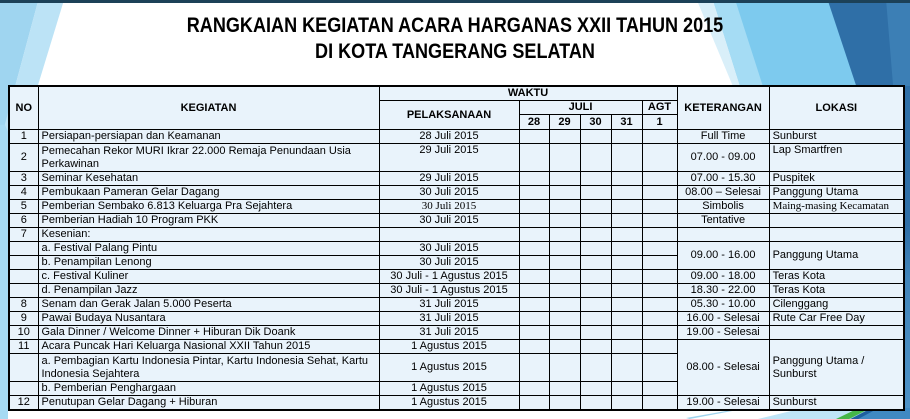  What do you see at coordinates (836, 157) in the screenshot?
I see `cell-lokasi: Lap Smartfren` at bounding box center [836, 157].